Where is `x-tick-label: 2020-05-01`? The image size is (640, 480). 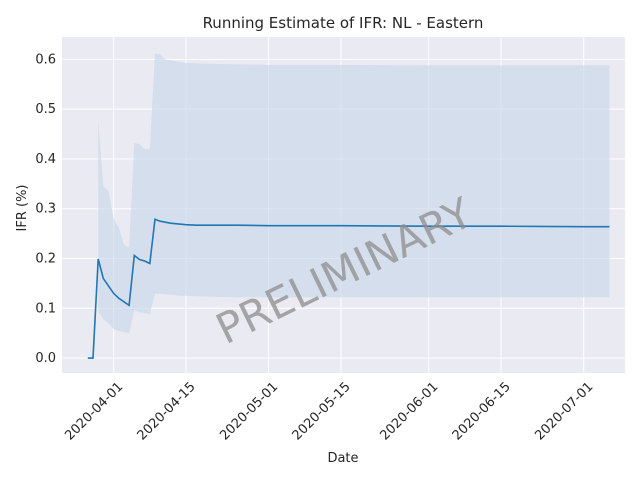 x-tick-label: 2020-05-01 is located at coordinates (249, 411).